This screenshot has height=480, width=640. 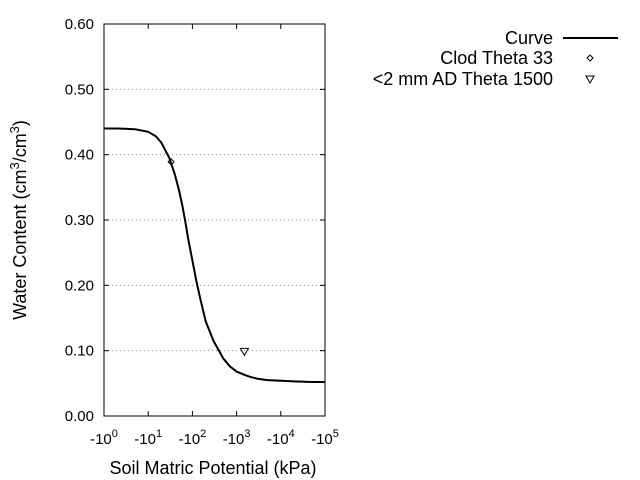 I want to click on legend-label-ad: <2 mm AD Theta 1500, so click(x=463, y=79).